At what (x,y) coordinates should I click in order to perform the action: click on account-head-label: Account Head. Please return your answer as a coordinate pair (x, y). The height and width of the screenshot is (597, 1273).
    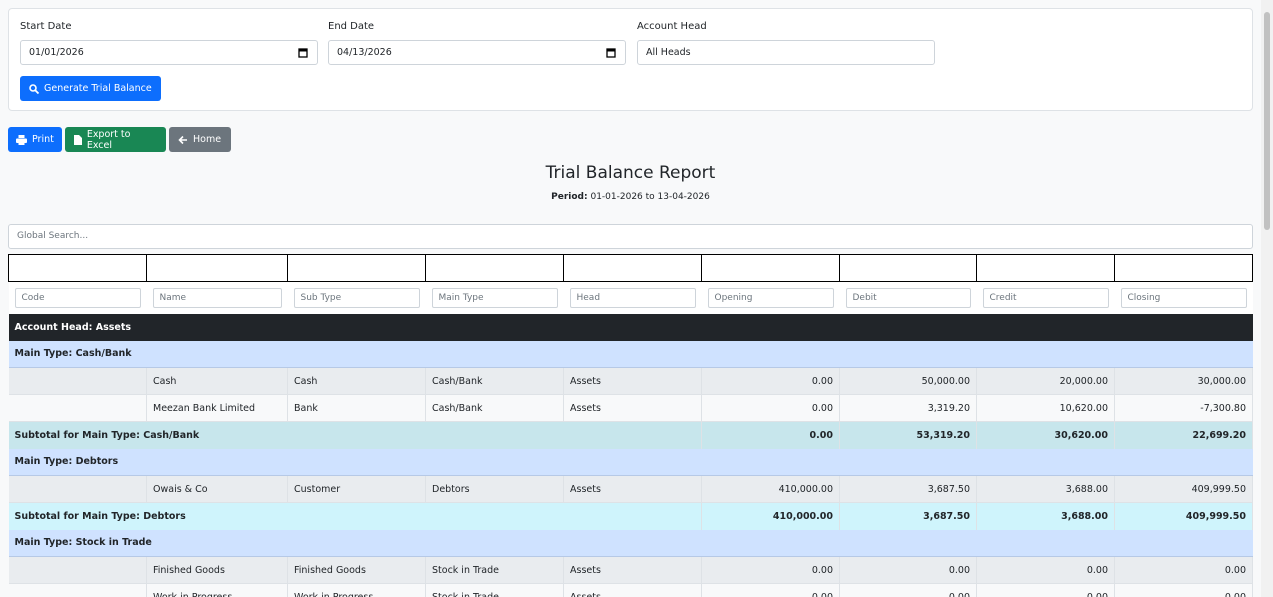
    Looking at the image, I should click on (672, 26).